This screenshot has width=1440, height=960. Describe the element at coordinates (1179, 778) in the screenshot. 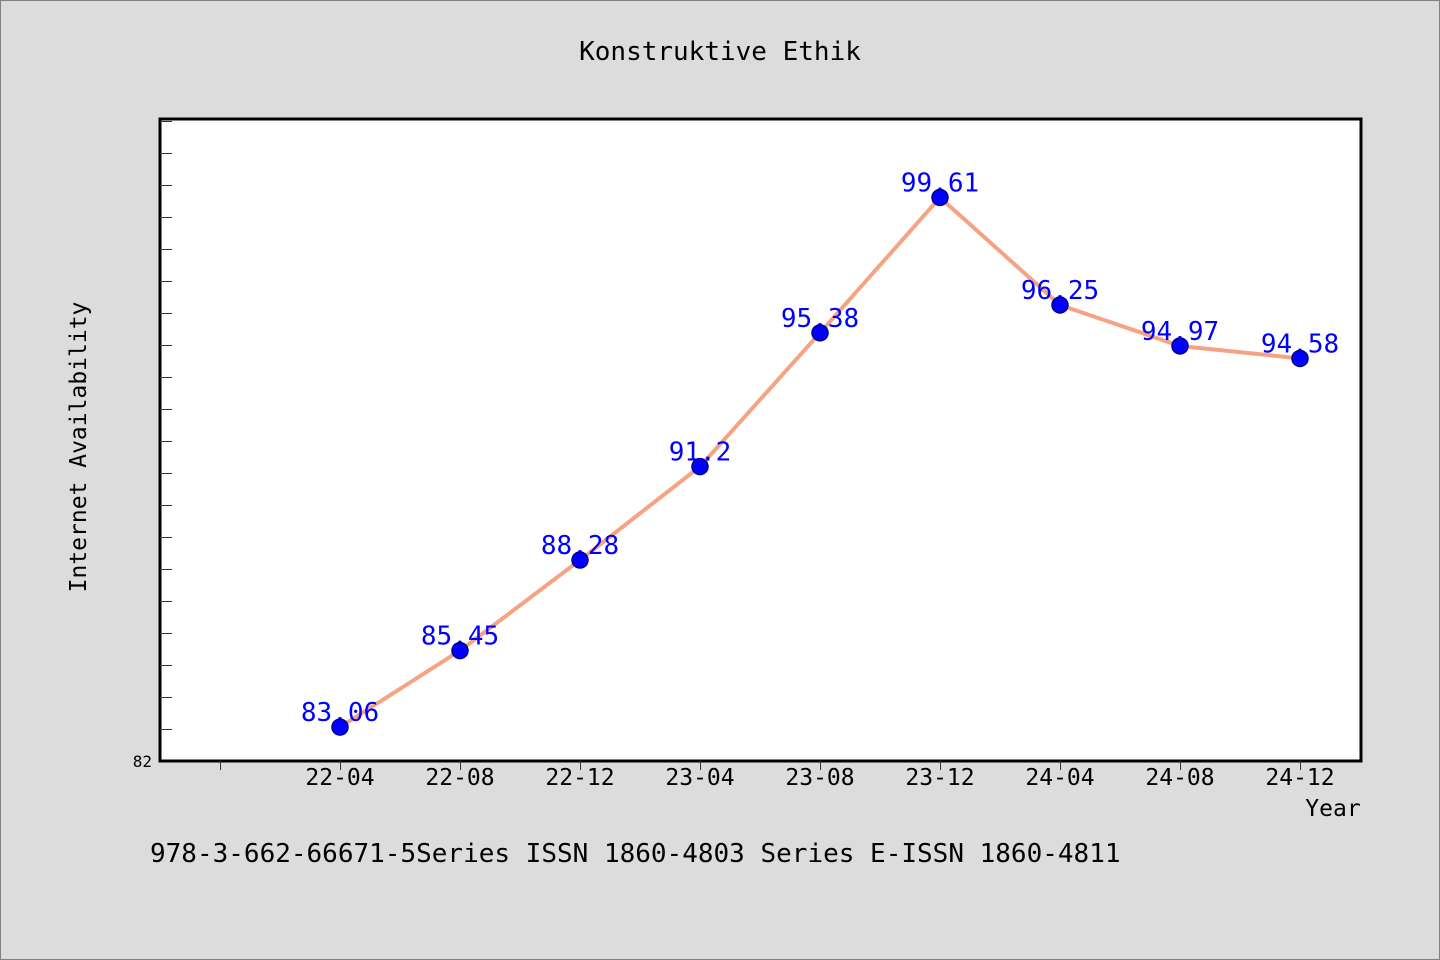

I see `x-tick-label: 24-08` at that location.